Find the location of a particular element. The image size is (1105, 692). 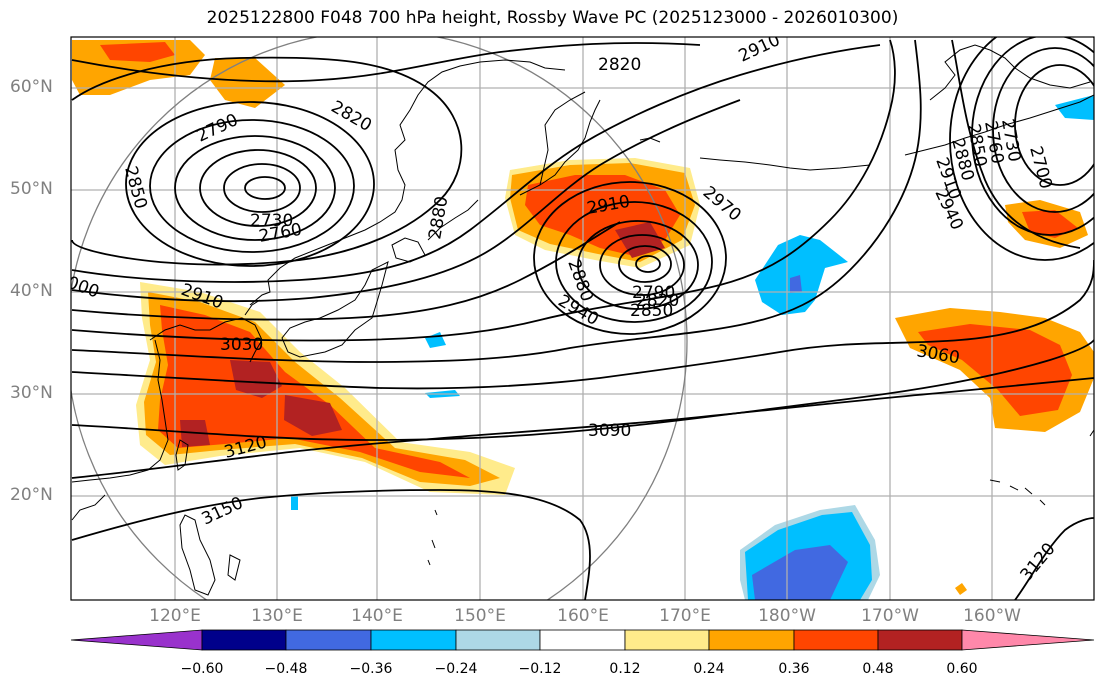

lon-label-140e: 140°E is located at coordinates (377, 616).